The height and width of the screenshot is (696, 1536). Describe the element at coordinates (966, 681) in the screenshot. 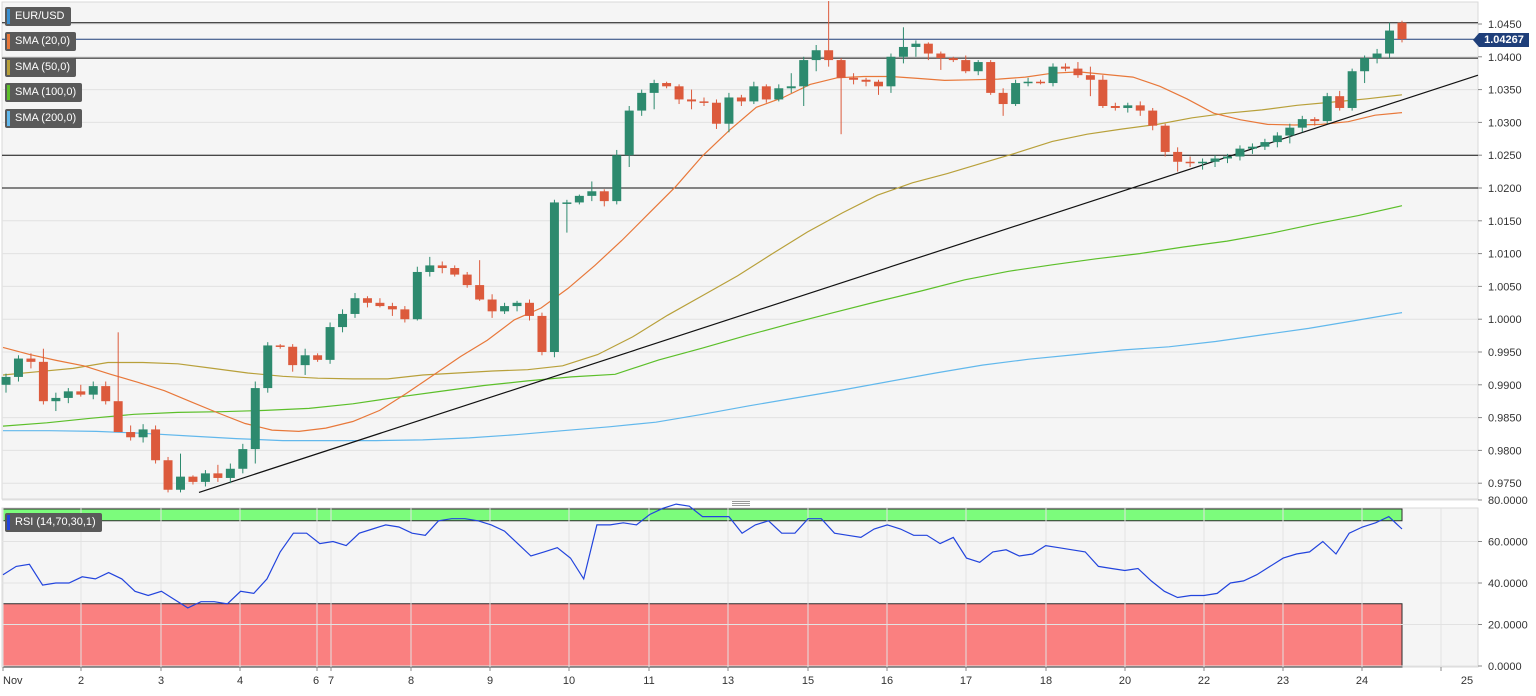

I see `time-tick-label: 17` at that location.